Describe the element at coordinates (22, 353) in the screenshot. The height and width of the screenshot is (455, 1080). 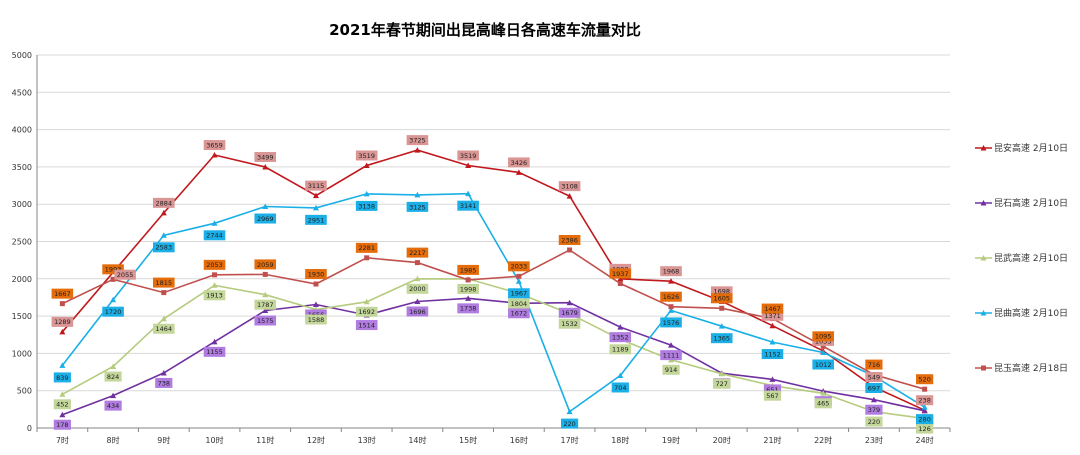
I see `y-tick-label: 1000` at that location.